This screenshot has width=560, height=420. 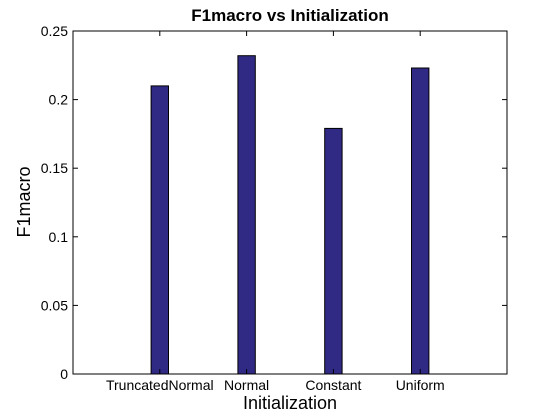 What do you see at coordinates (420, 221) in the screenshot?
I see `bar-uniform` at bounding box center [420, 221].